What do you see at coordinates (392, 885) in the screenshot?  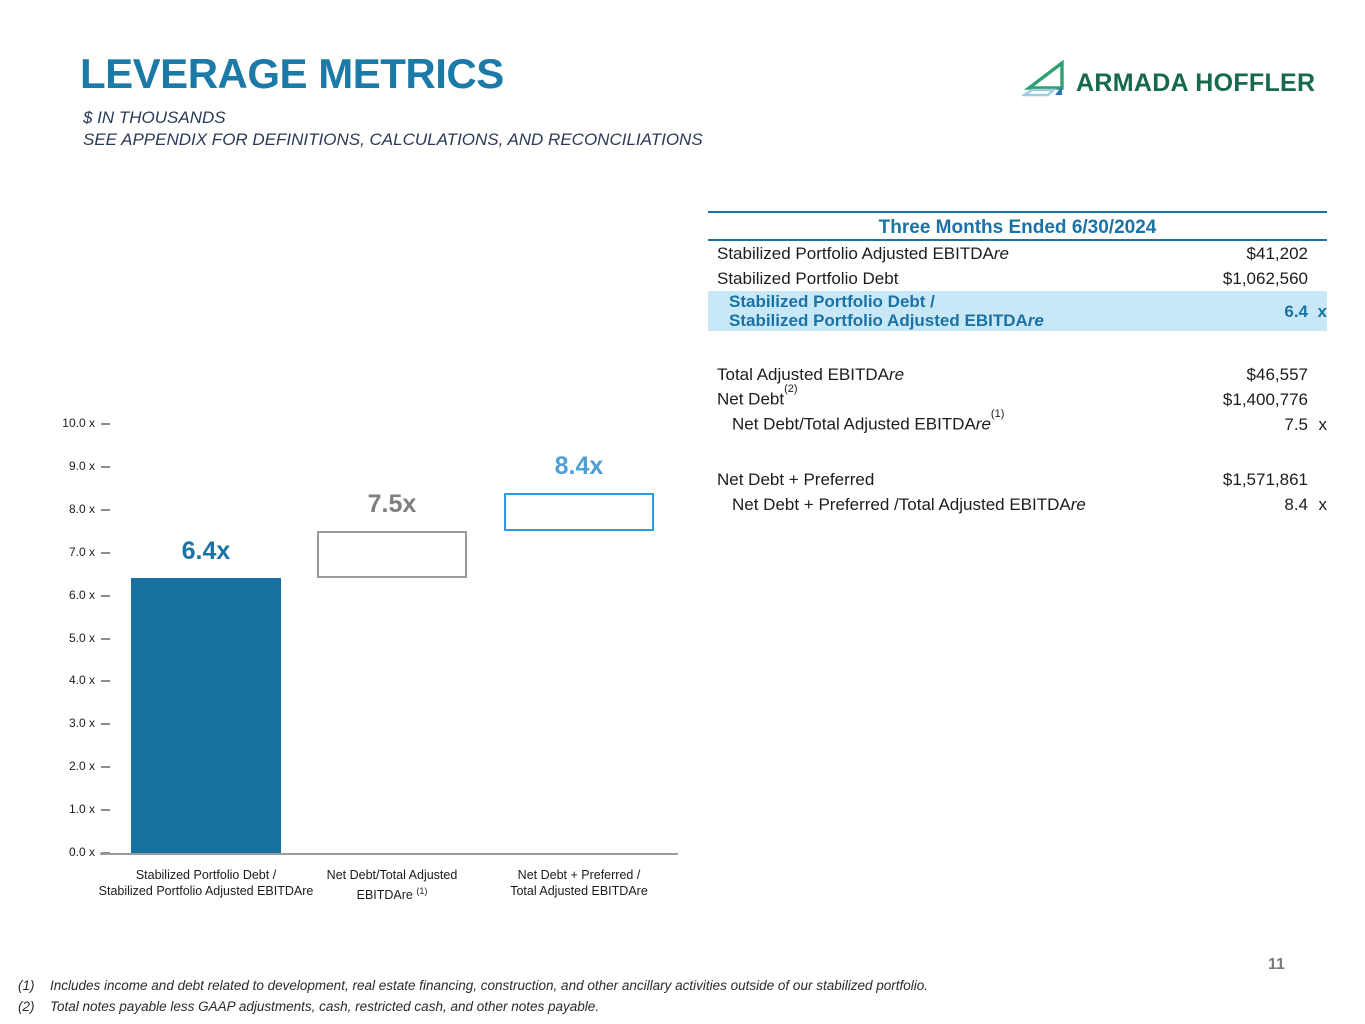 I see `x-category-label: Net Debt/Total Adjusted EBITDAre (1)` at bounding box center [392, 885].